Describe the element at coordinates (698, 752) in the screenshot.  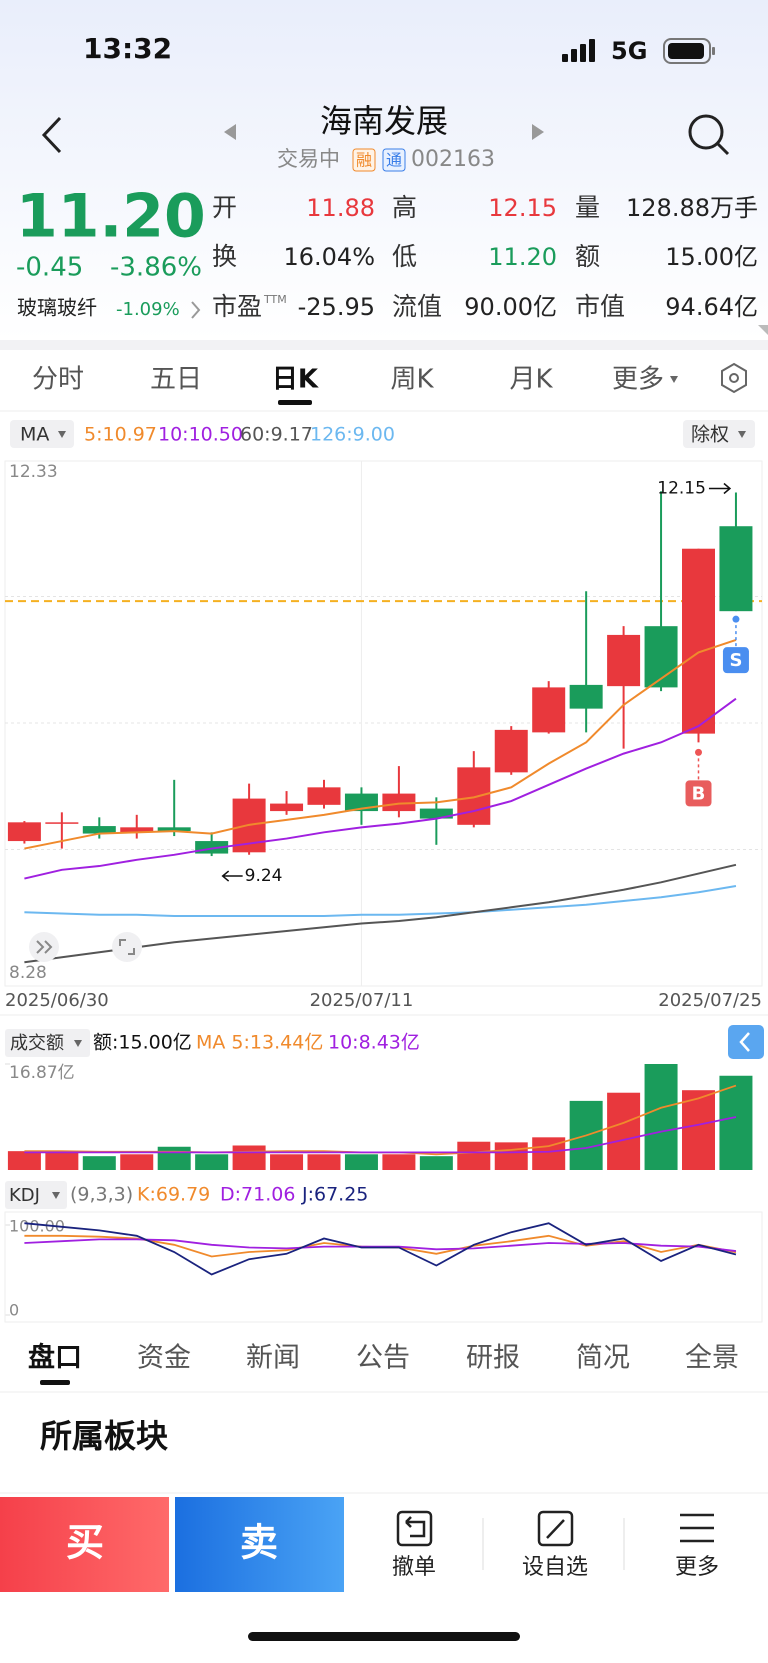
I see `buy-dot` at that location.